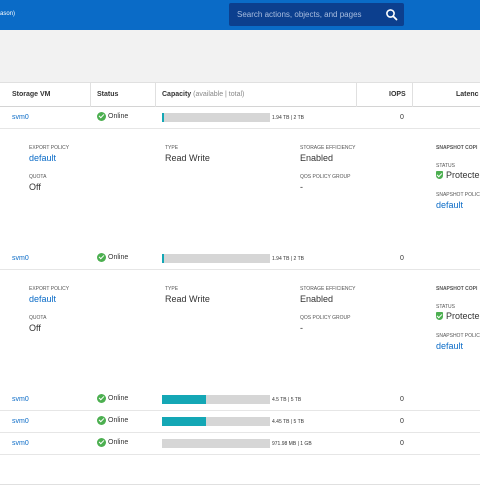 The width and height of the screenshot is (480, 487). Describe the element at coordinates (391, 14) in the screenshot. I see `search-icon` at that location.